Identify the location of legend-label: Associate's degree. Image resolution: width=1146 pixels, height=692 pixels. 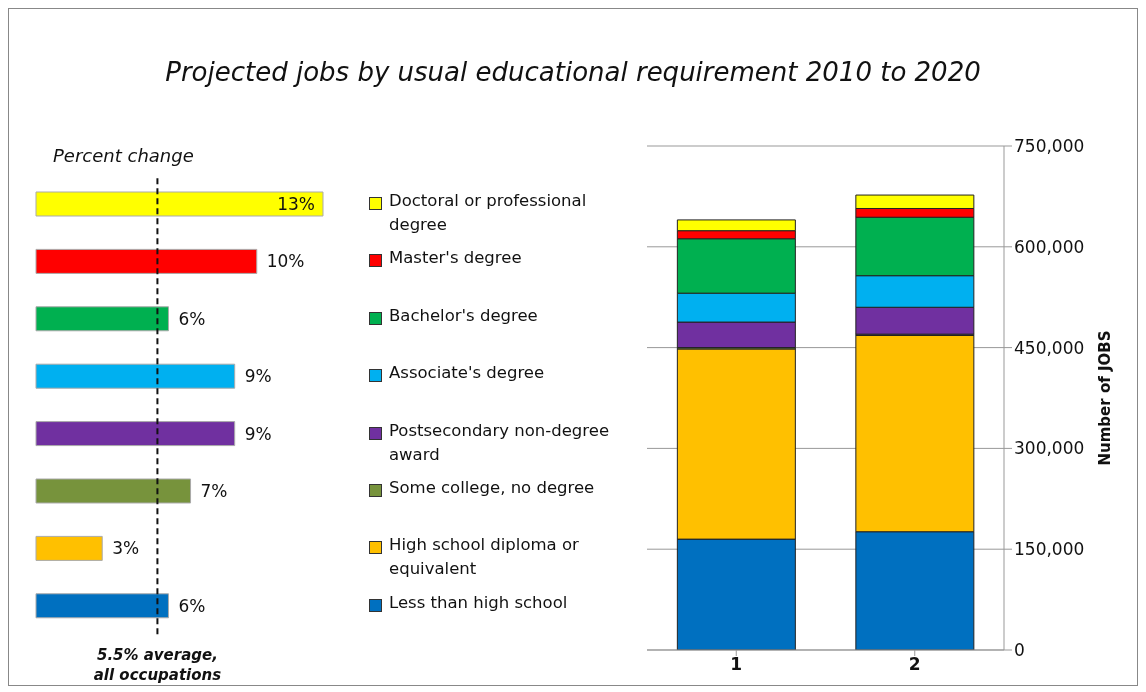
(467, 373).